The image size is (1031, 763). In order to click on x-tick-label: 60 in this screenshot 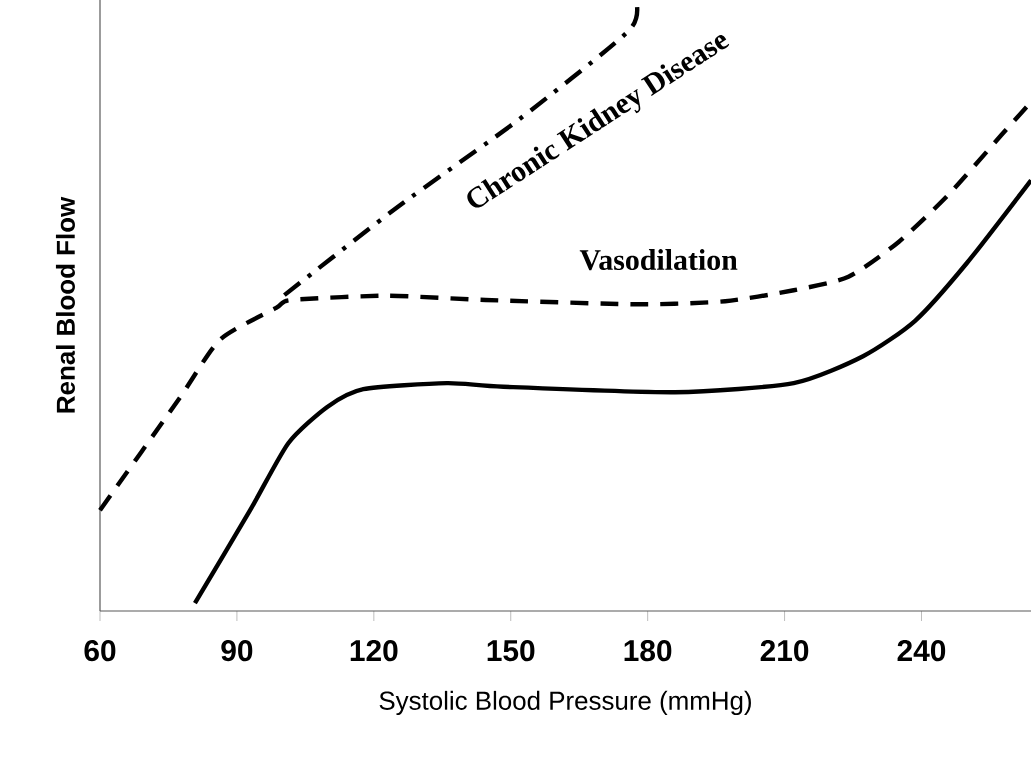, I will do `click(100, 651)`.